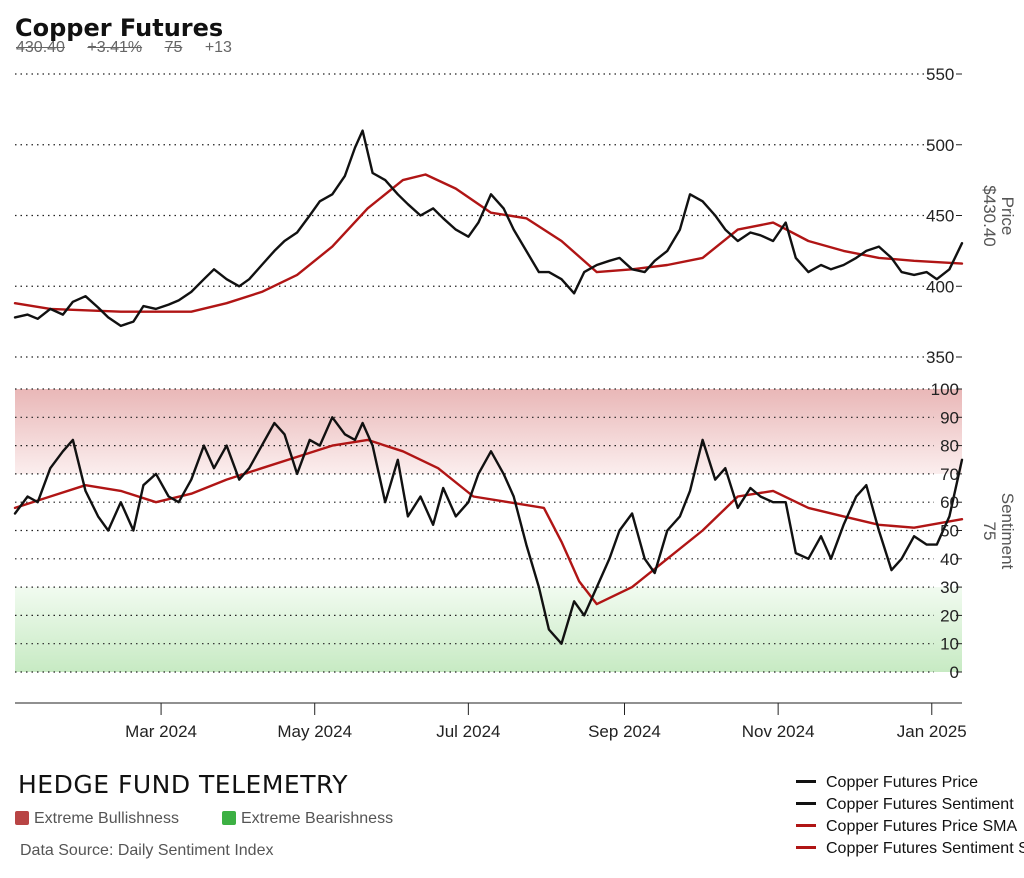 Image resolution: width=1024 pixels, height=878 pixels. I want to click on price-tick-label: 450, so click(940, 216).